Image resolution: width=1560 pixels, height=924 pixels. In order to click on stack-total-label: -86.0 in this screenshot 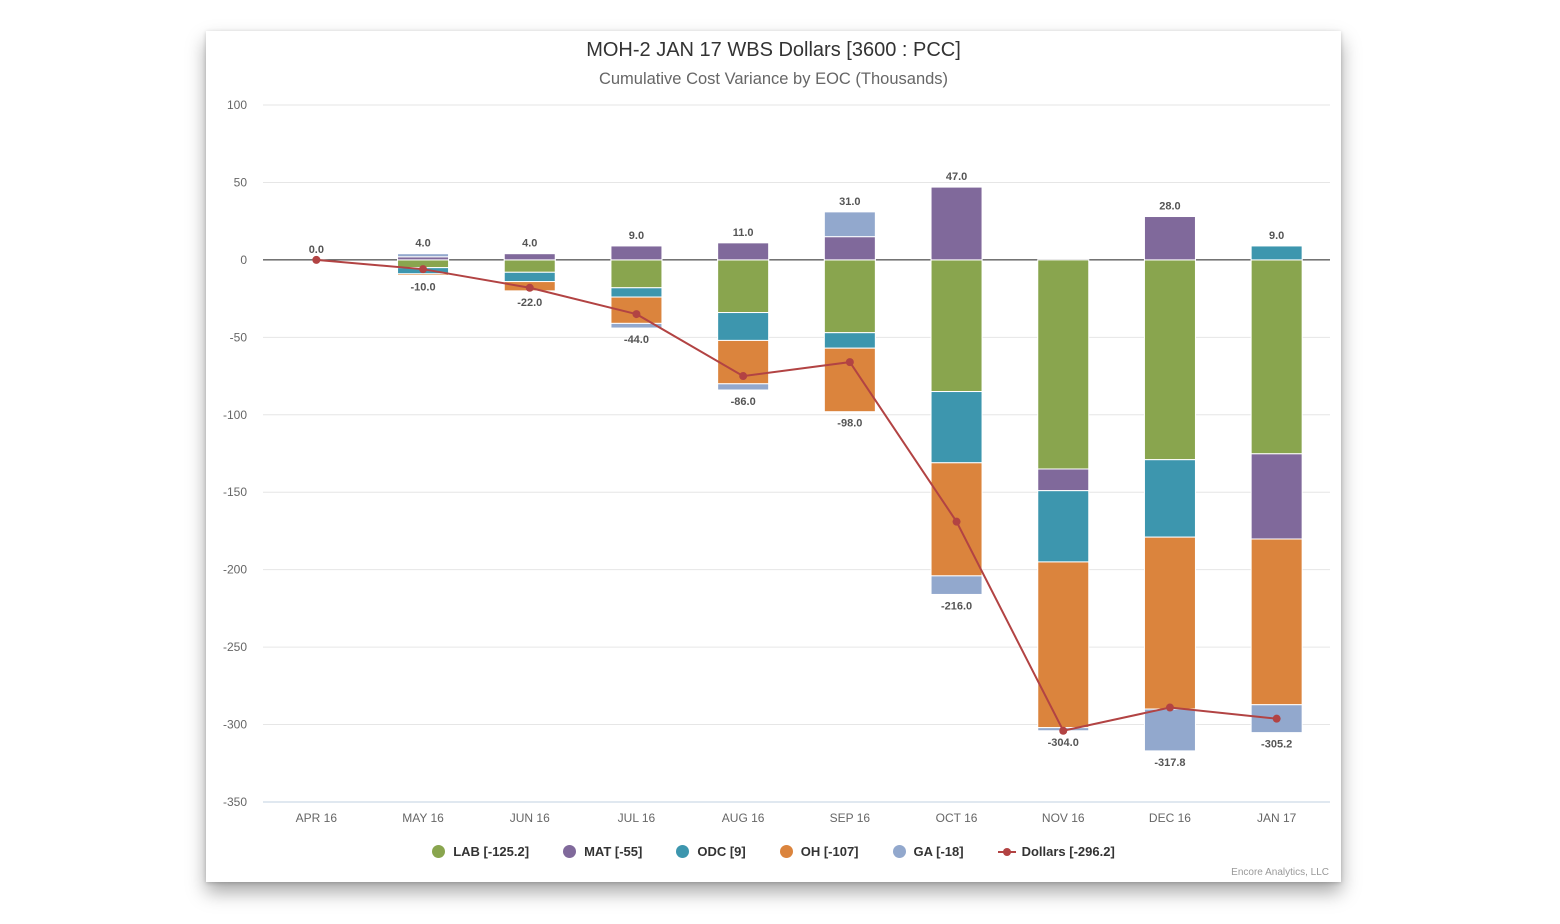, I will do `click(743, 402)`.